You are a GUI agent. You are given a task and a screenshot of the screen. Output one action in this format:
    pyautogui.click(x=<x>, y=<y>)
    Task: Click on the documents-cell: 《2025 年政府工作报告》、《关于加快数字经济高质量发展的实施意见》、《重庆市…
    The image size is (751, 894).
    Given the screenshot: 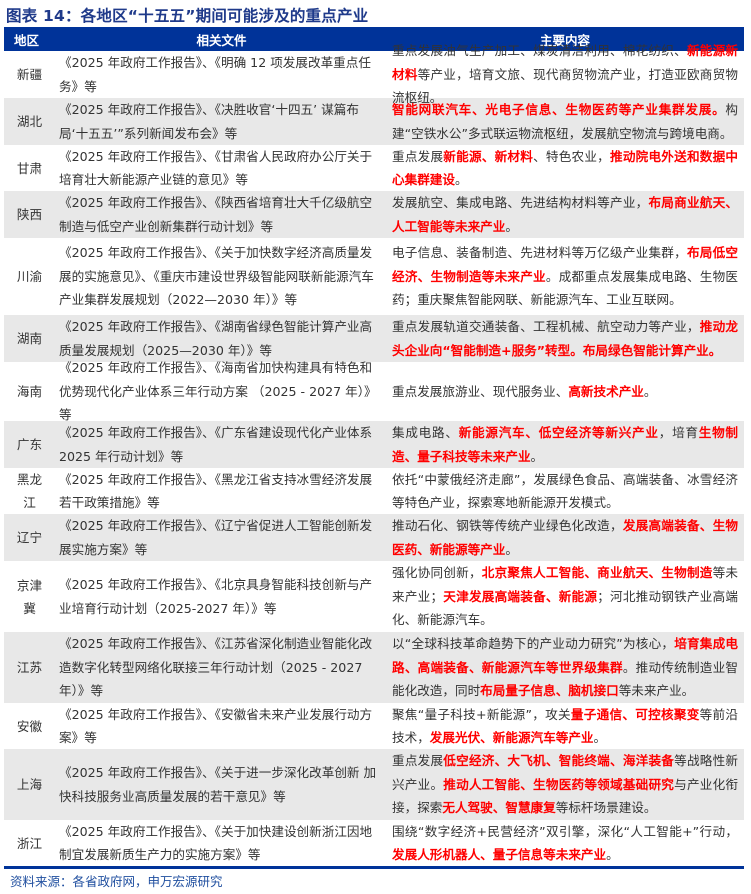 What is the action you would take?
    pyautogui.click(x=216, y=276)
    